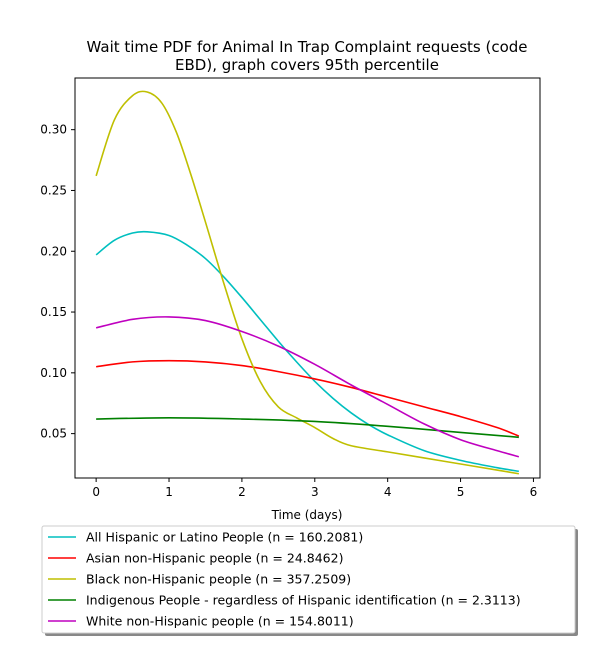 The height and width of the screenshot is (650, 600). Describe the element at coordinates (242, 492) in the screenshot. I see `x-tick-label-2: 2` at that location.